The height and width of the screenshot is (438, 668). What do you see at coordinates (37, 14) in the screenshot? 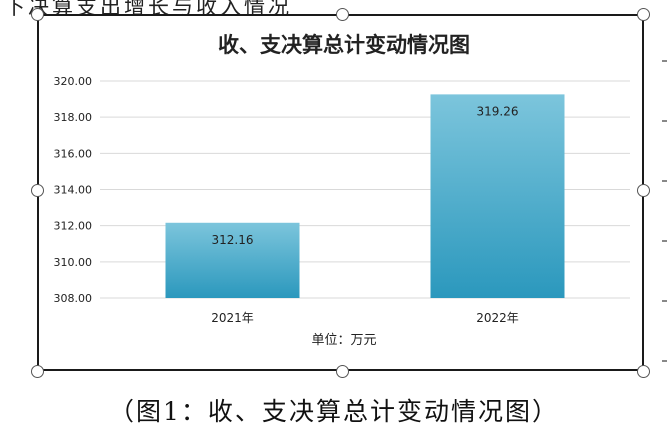
I see `resize-handle-top-left` at bounding box center [37, 14].